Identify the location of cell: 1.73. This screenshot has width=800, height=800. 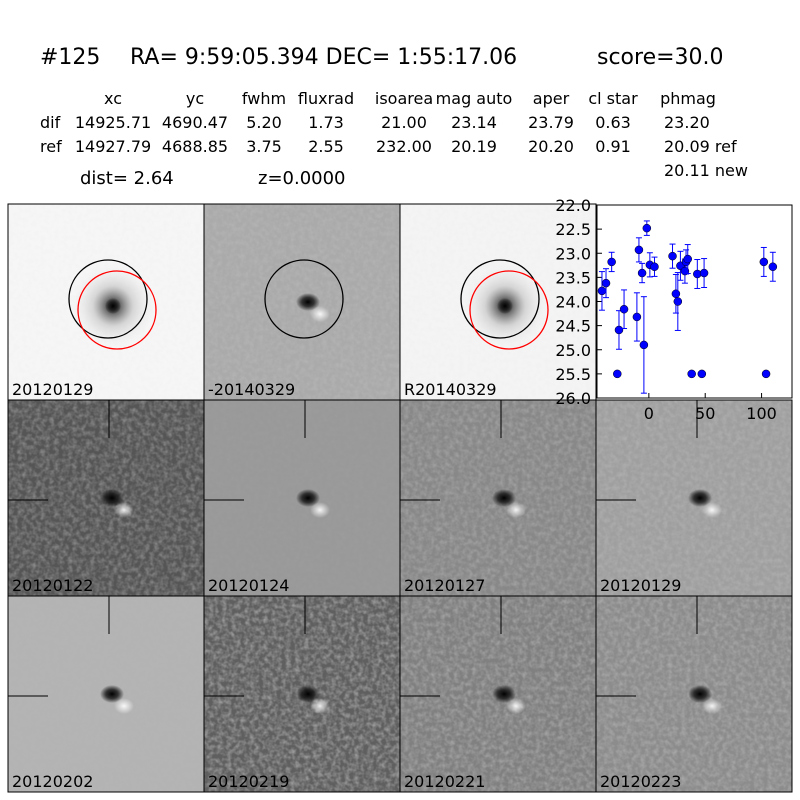
(326, 122).